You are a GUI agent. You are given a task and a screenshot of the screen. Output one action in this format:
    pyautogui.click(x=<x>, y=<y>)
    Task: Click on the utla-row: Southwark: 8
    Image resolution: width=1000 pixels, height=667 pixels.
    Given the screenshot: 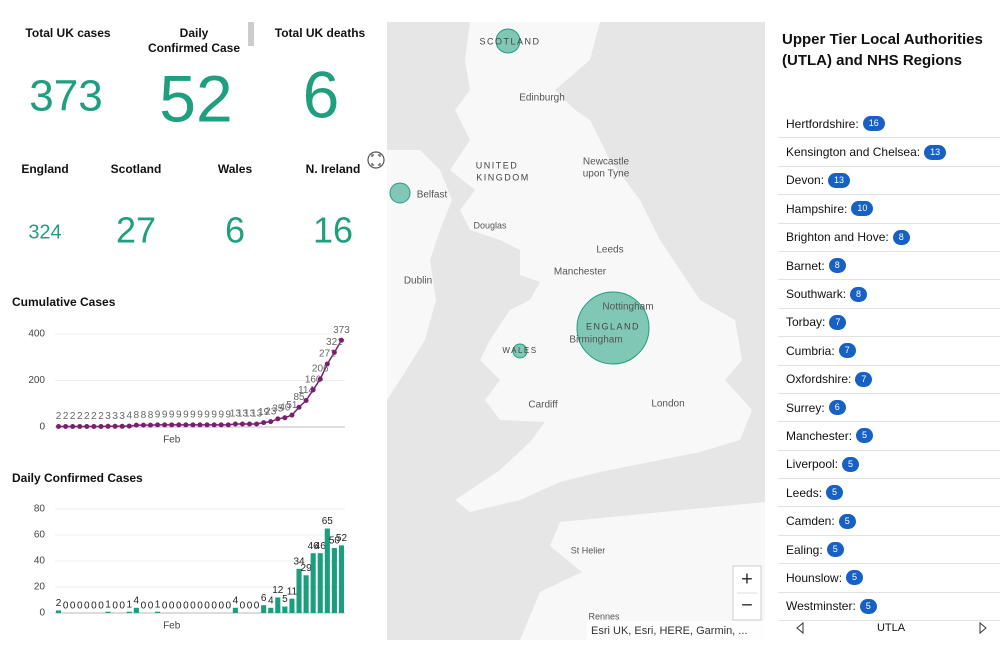 What is the action you would take?
    pyautogui.click(x=889, y=294)
    